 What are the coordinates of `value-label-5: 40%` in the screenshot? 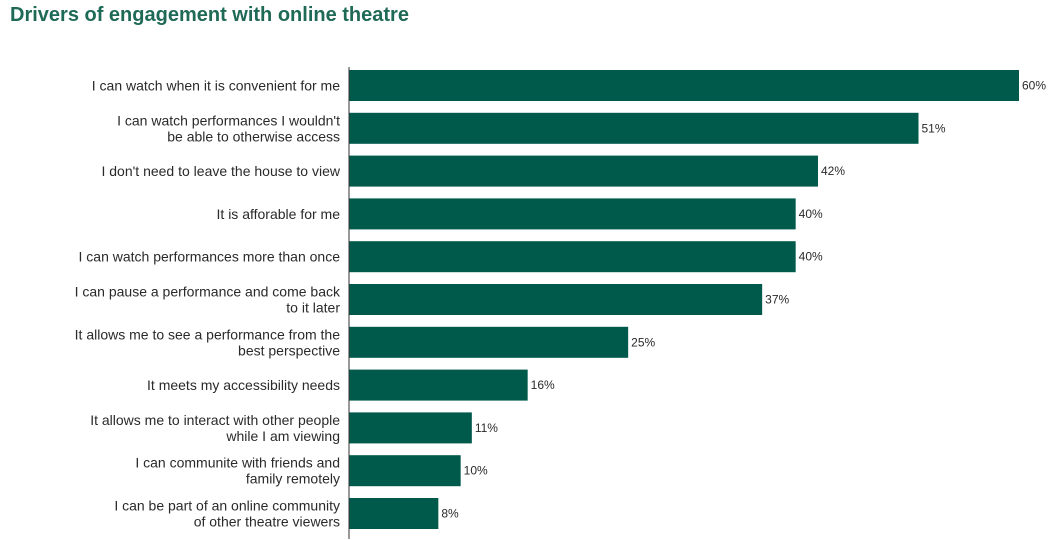 It's located at (811, 257).